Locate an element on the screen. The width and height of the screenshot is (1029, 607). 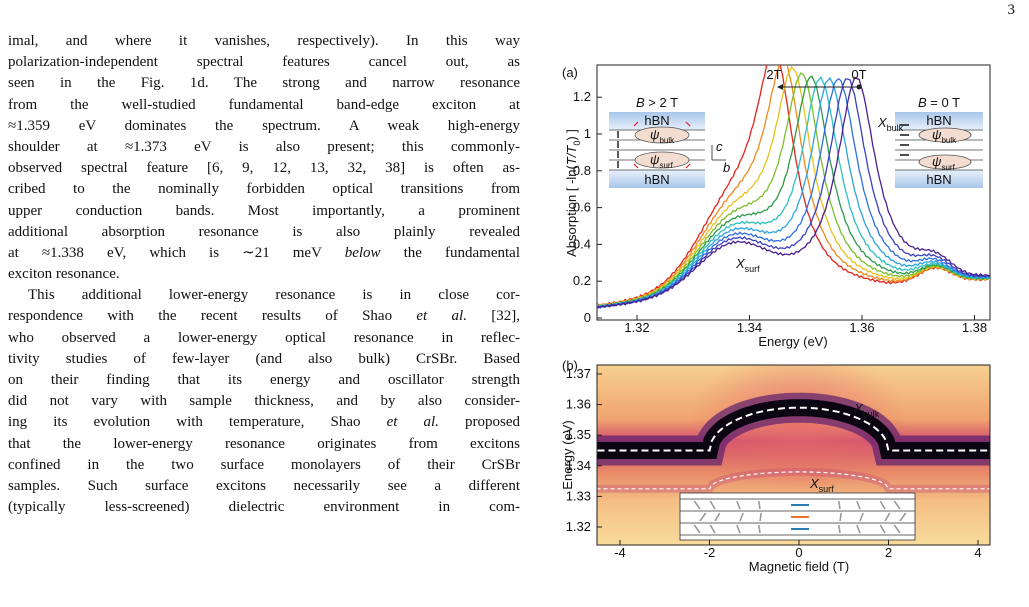
y-tick-label: 0.8 is located at coordinates (582, 170).